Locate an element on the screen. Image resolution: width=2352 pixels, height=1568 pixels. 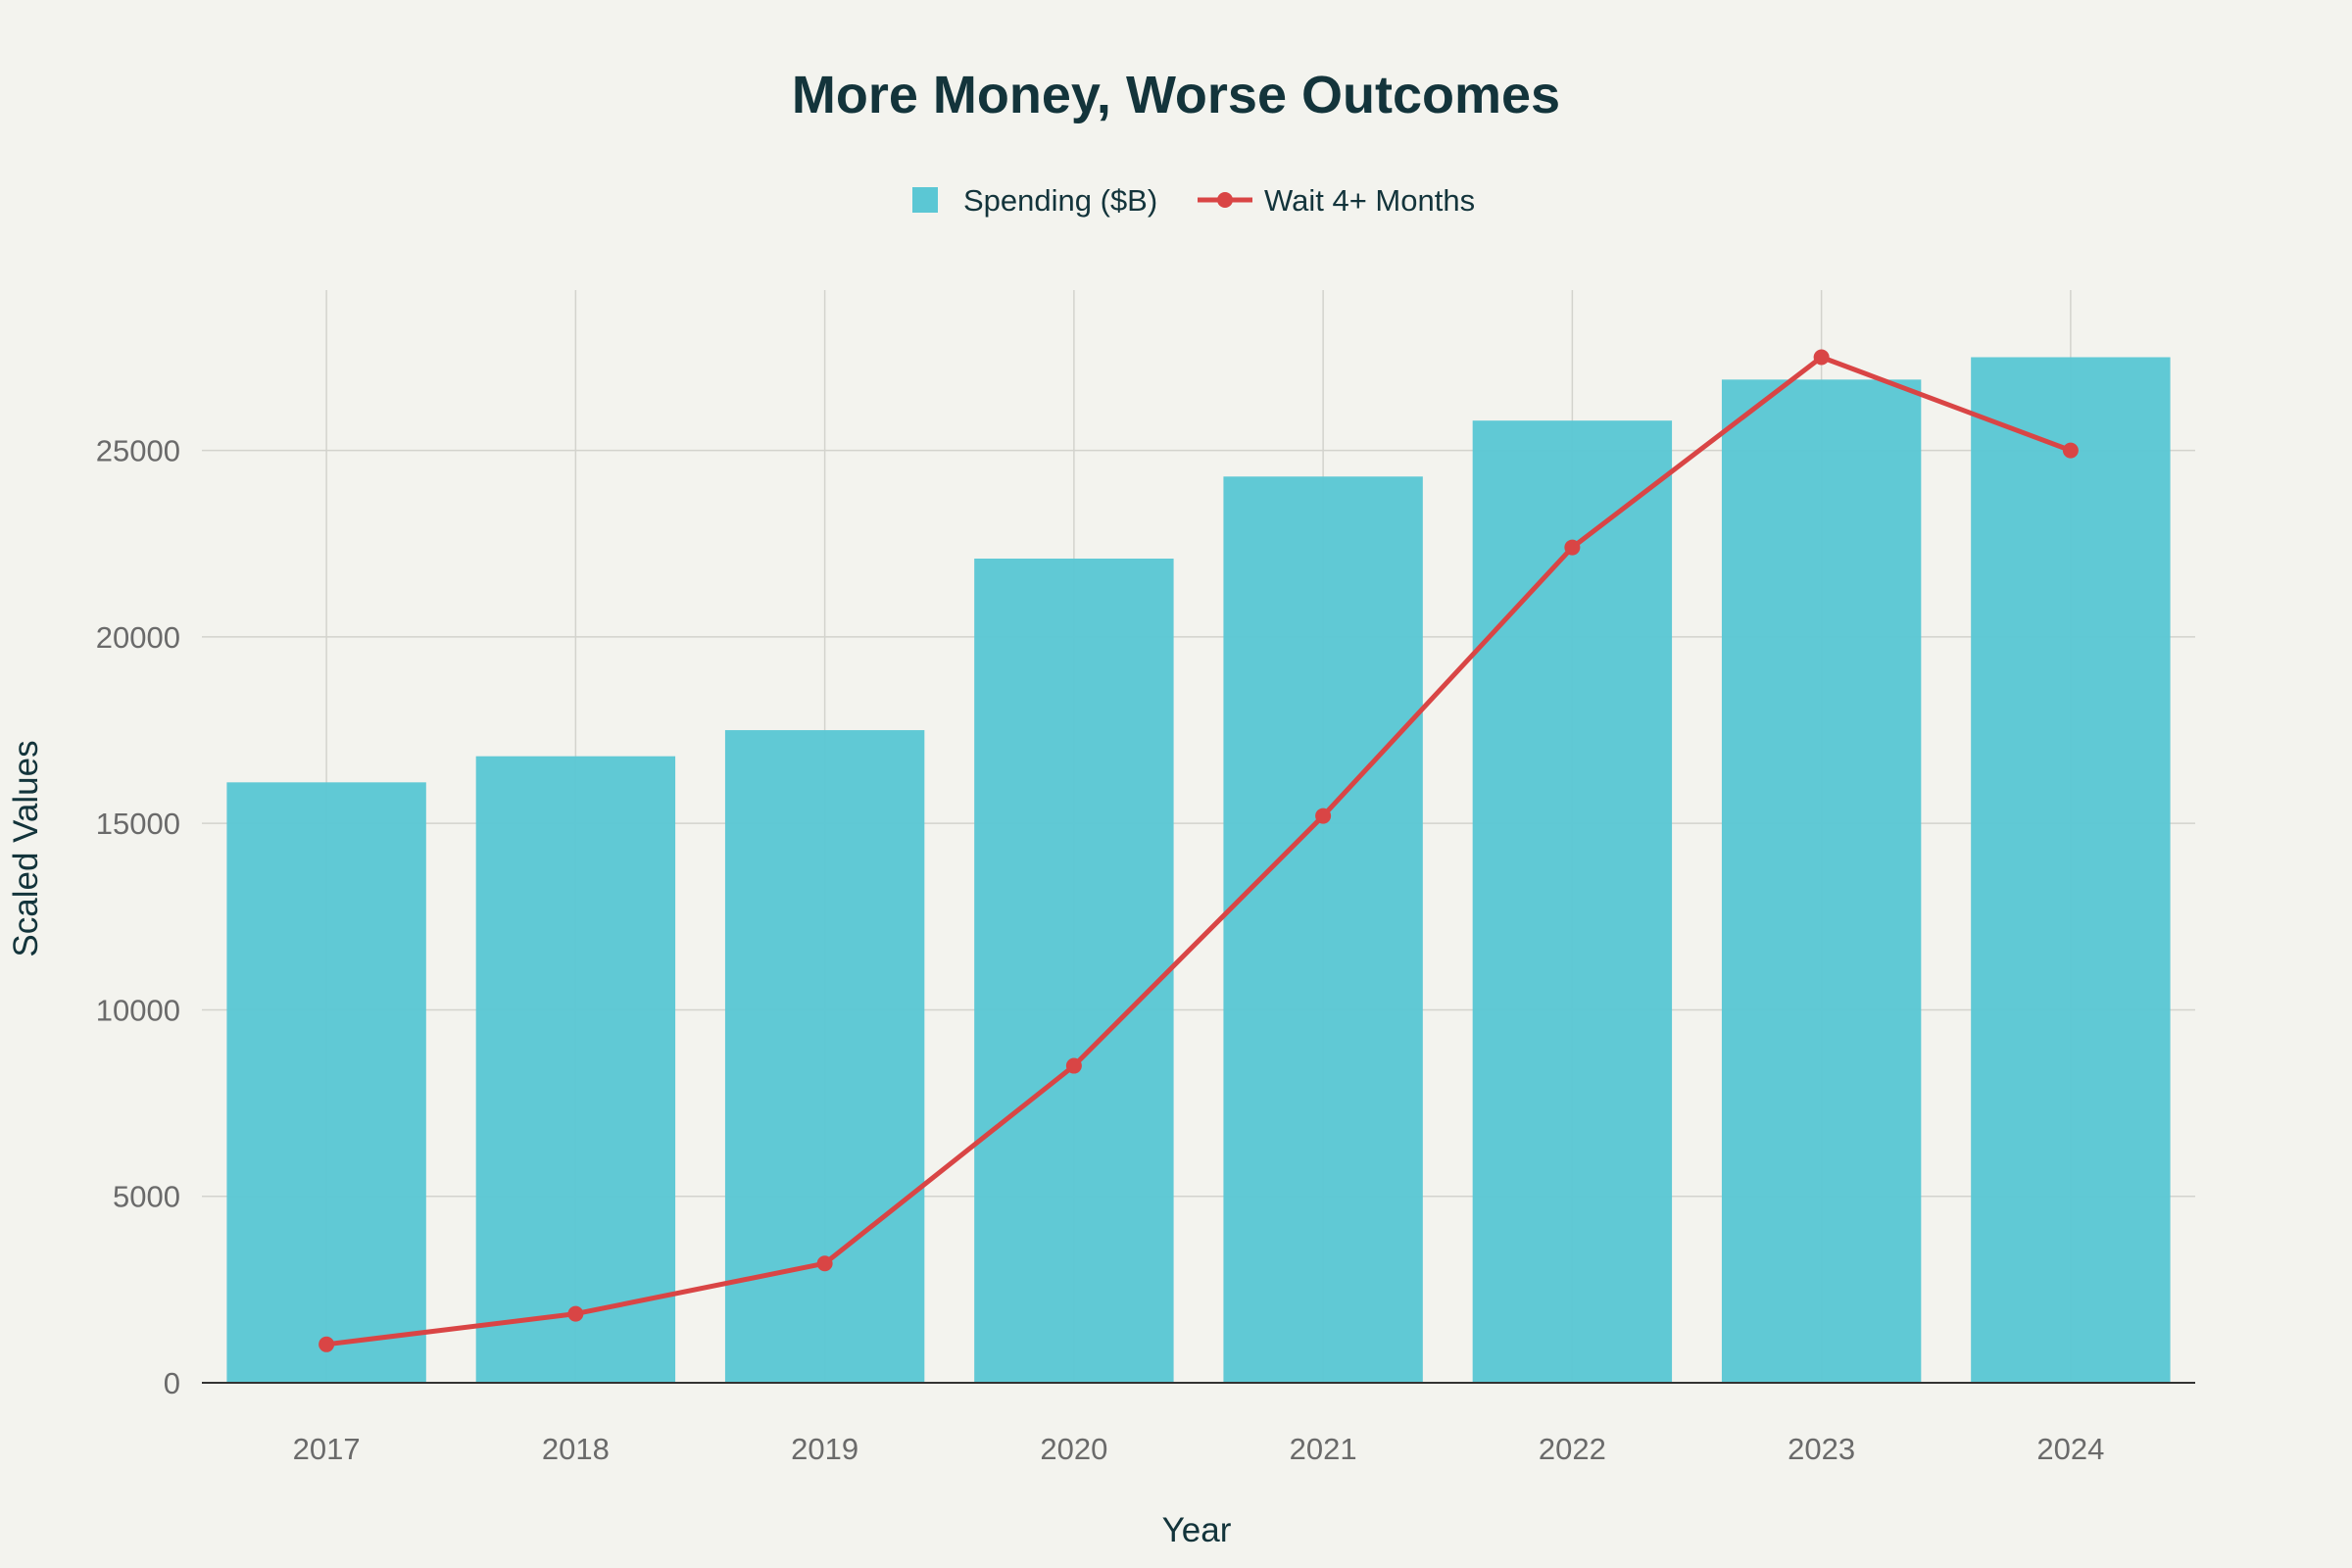
chart-title: More Money, Worse Outcomes is located at coordinates (1176, 95).